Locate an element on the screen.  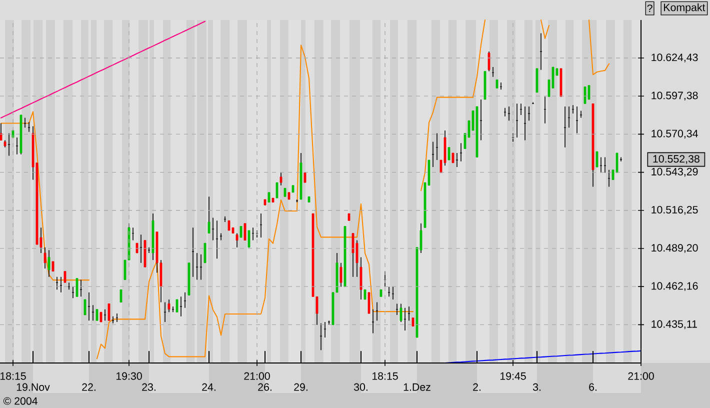
x-tick-label: 3. is located at coordinates (536, 387).